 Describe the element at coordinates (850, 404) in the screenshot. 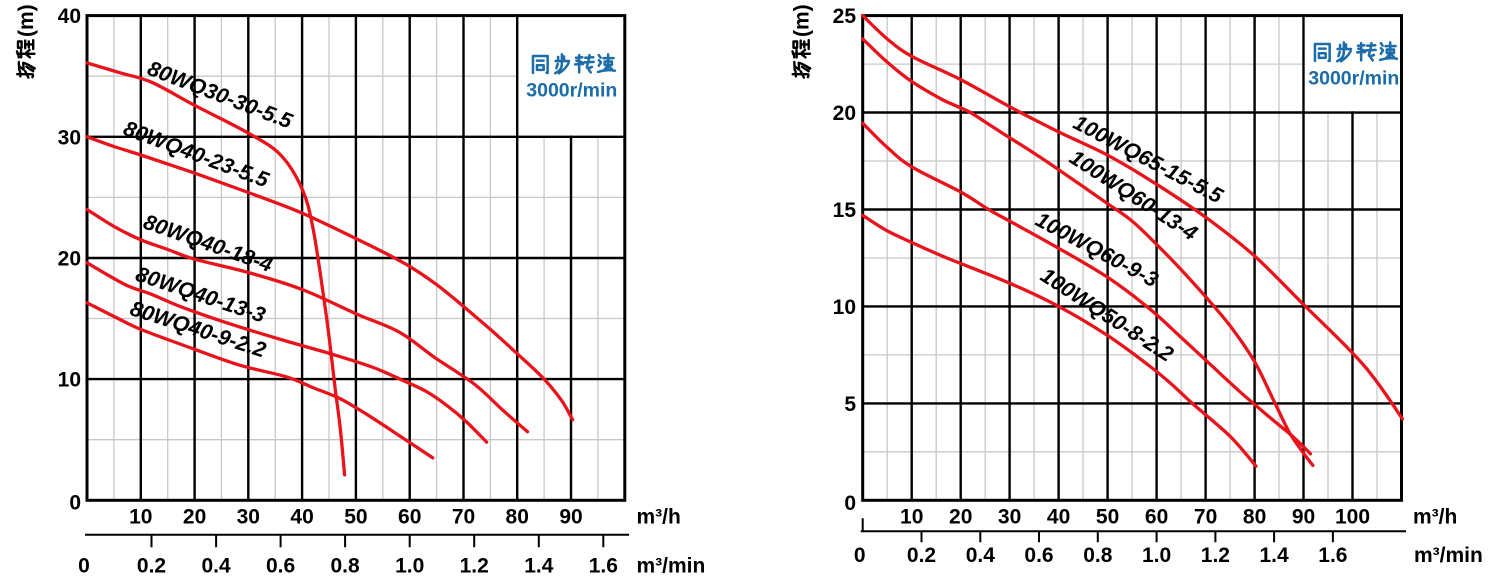

I see `svg-text: 5` at that location.